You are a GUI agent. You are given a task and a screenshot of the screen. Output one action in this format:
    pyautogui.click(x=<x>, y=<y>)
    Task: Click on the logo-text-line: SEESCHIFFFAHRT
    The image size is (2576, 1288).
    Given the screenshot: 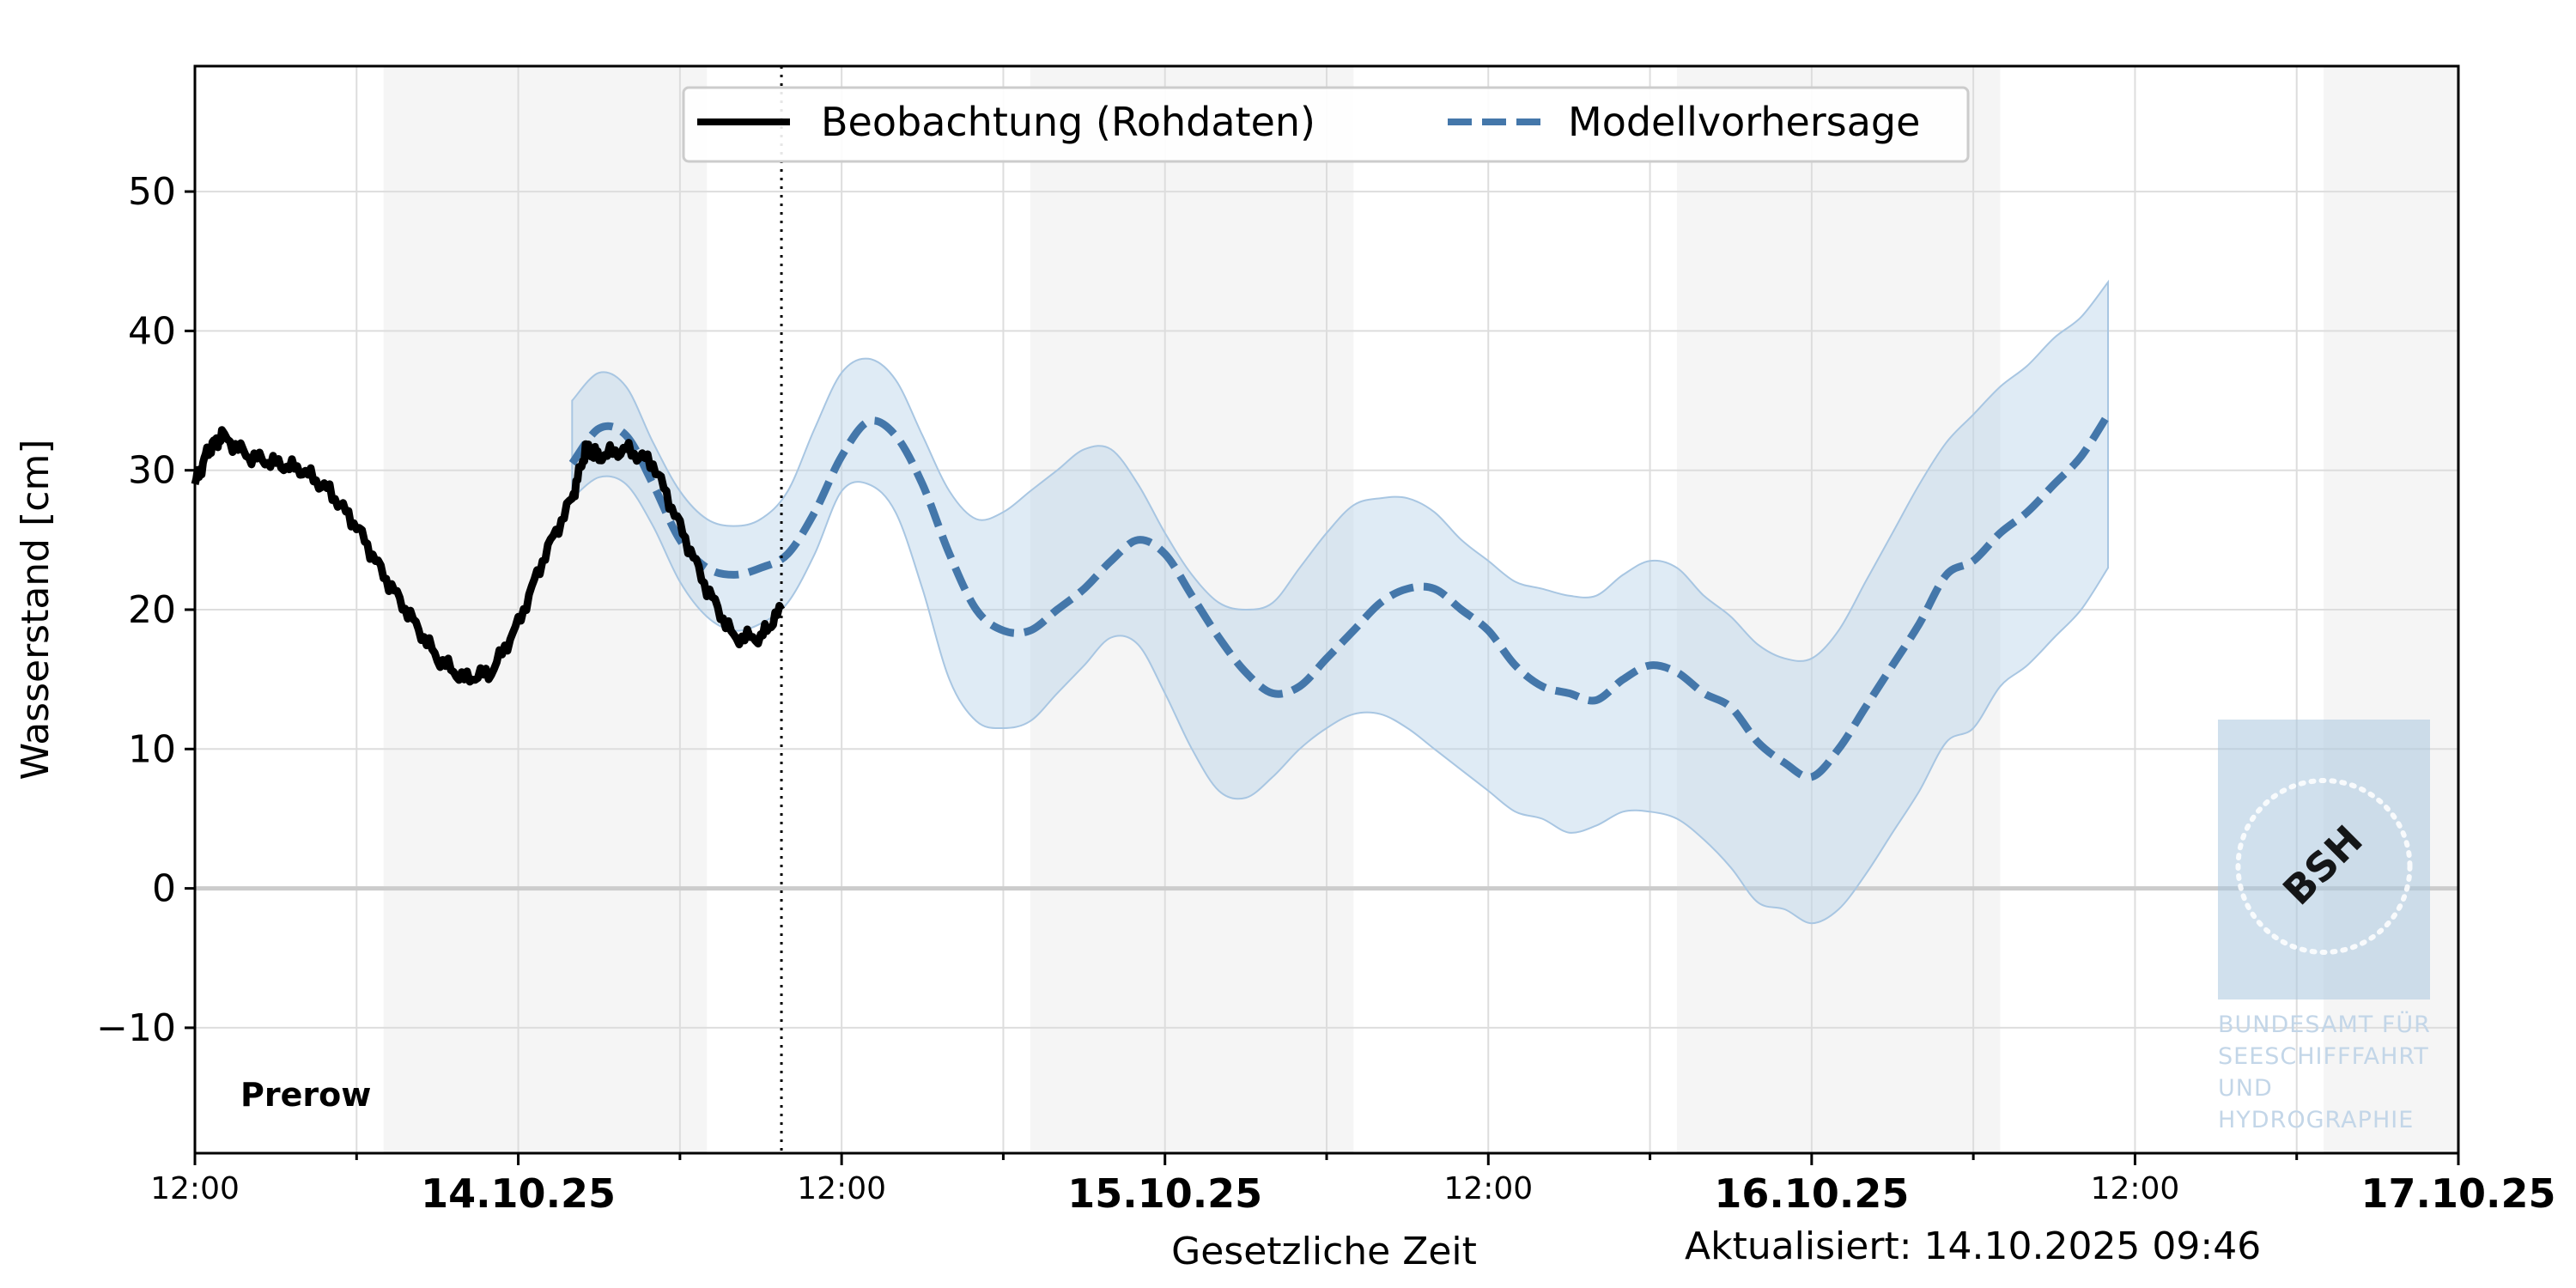 What is the action you would take?
    pyautogui.click(x=2324, y=1056)
    